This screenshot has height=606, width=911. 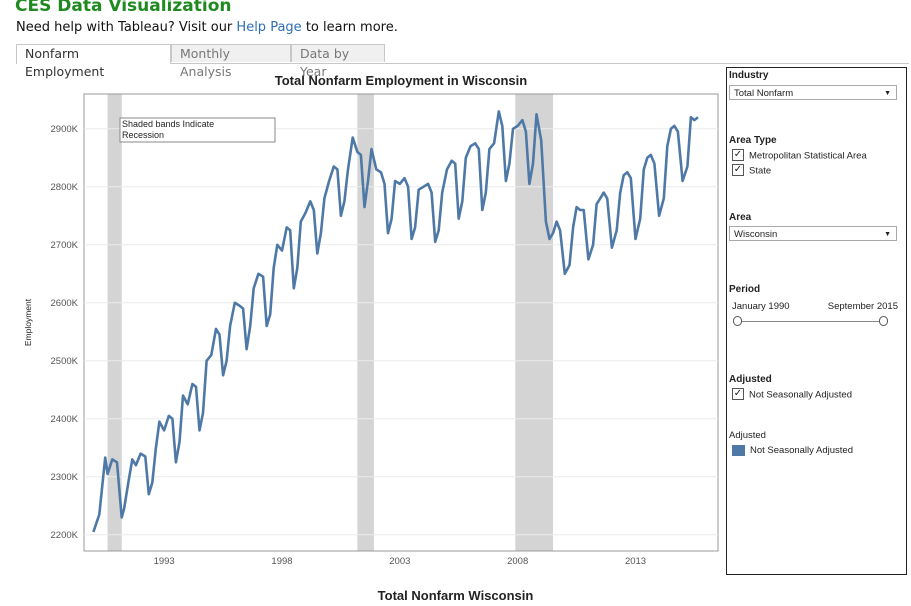 What do you see at coordinates (761, 306) in the screenshot?
I see `period-start: January 1990` at bounding box center [761, 306].